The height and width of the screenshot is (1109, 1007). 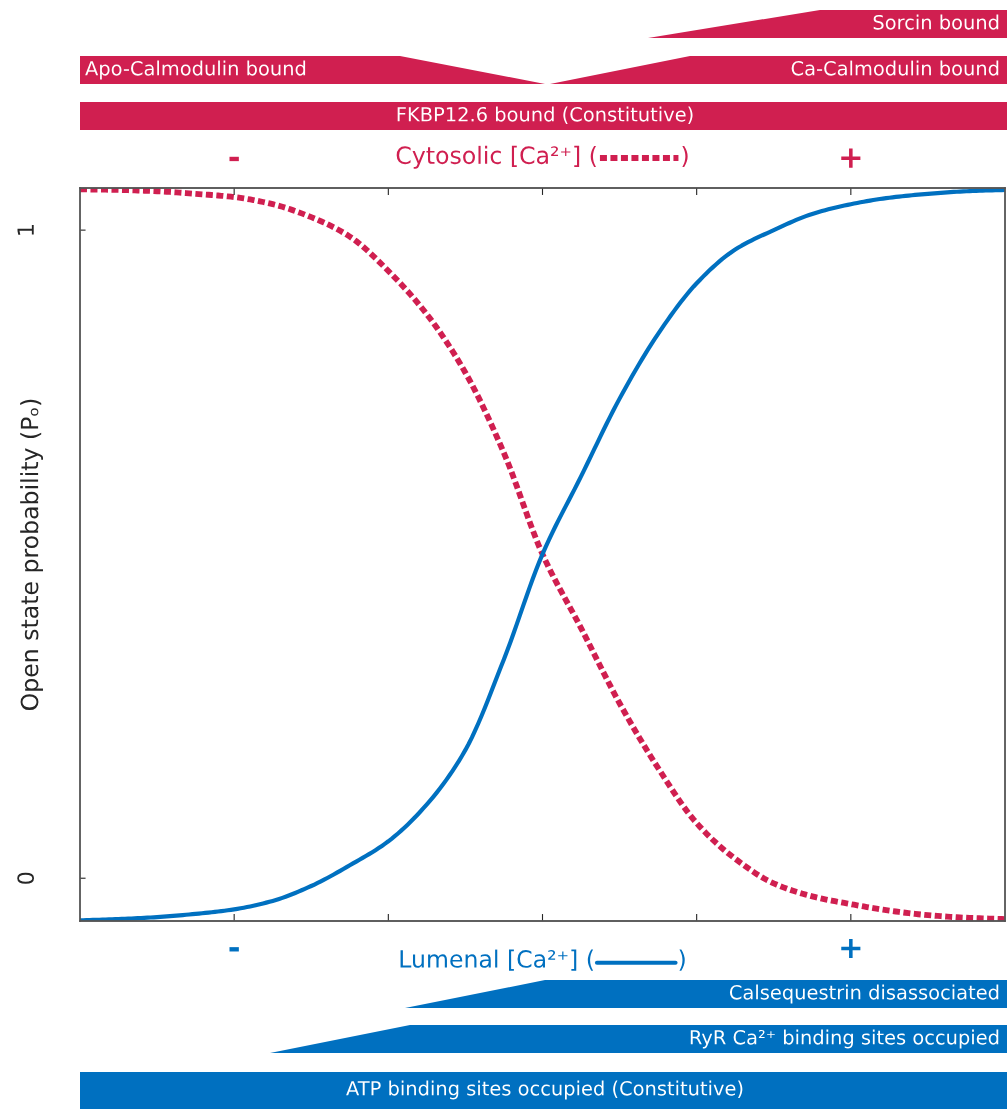 What do you see at coordinates (542, 960) in the screenshot?
I see `x-axis-title: Lumenal [Ca²⁺] ( )` at bounding box center [542, 960].